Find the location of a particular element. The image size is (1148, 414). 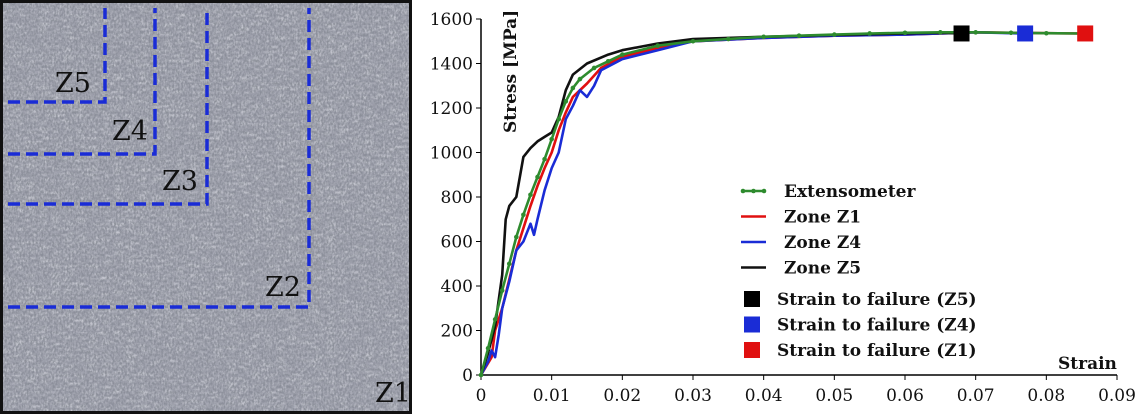

x-tick-label: 0.02 is located at coordinates (622, 396).